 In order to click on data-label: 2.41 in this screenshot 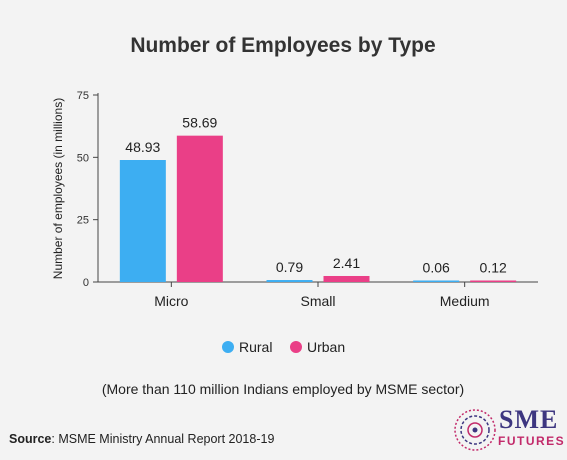, I will do `click(346, 263)`.